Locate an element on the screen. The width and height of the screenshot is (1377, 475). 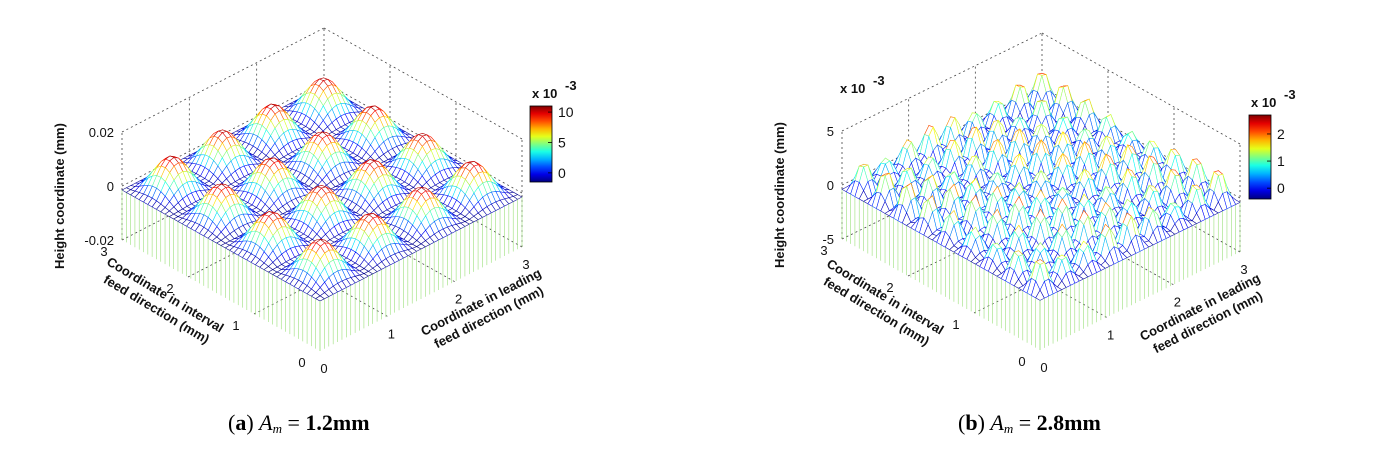
z-tick-label: -0.02 is located at coordinates (99, 240).